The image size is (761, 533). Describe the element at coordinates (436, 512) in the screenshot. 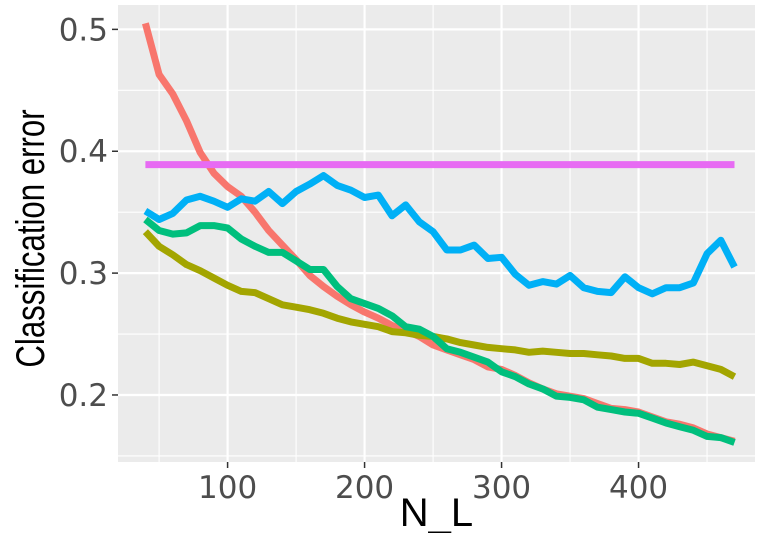

I see `x-axis-title: N_L` at that location.